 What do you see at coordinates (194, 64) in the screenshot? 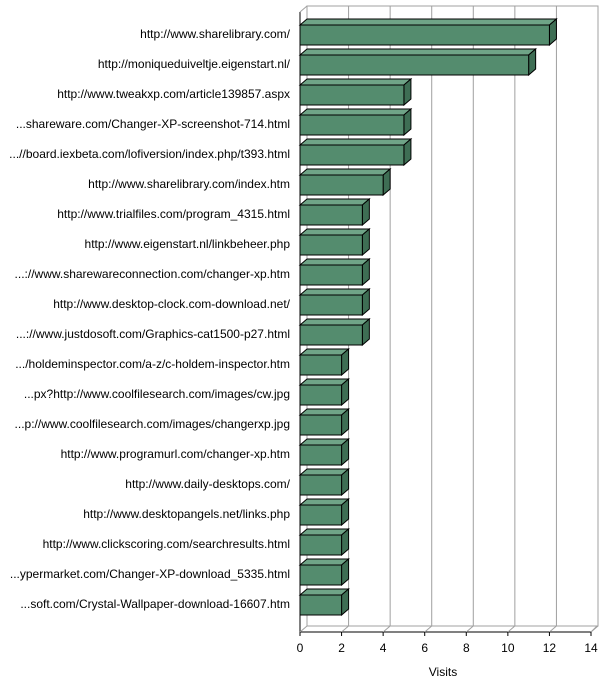
I see `category-label: http://moniqueduiveltje.eigenstart.nl/` at bounding box center [194, 64].